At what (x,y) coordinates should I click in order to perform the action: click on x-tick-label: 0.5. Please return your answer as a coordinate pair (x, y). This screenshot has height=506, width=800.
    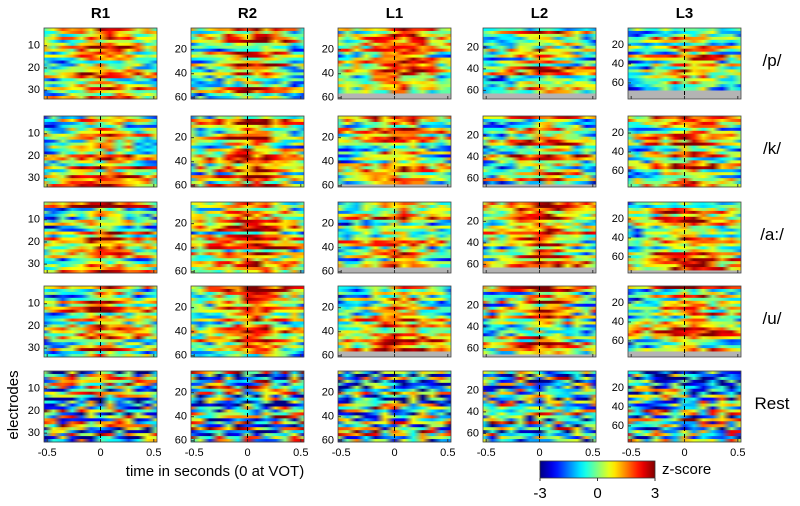
    Looking at the image, I should click on (737, 453).